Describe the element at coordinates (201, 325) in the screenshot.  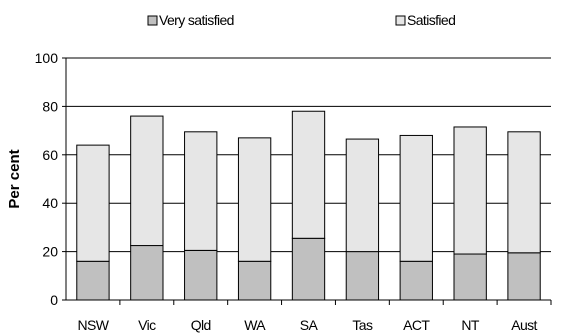
I see `x-tick-label-qld: Qld` at that location.